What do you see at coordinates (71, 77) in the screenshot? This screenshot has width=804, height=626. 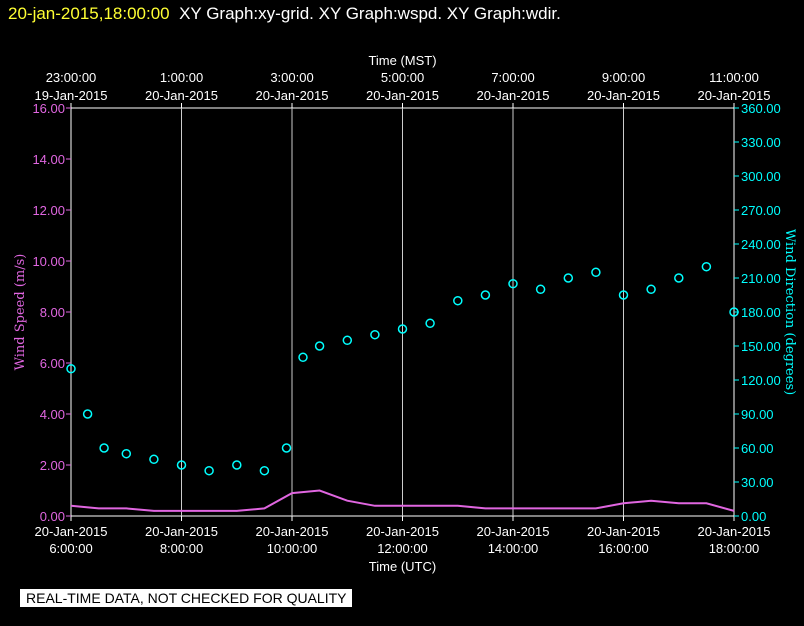 I see `top-tick-label-time: 23:00:00` at bounding box center [71, 77].